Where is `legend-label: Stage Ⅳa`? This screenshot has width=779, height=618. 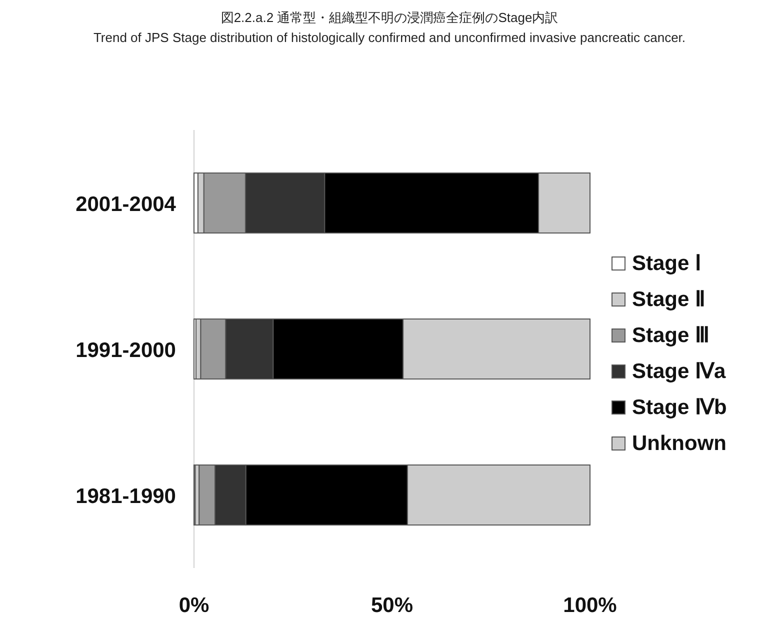
legend-label: Stage Ⅳa is located at coordinates (679, 371).